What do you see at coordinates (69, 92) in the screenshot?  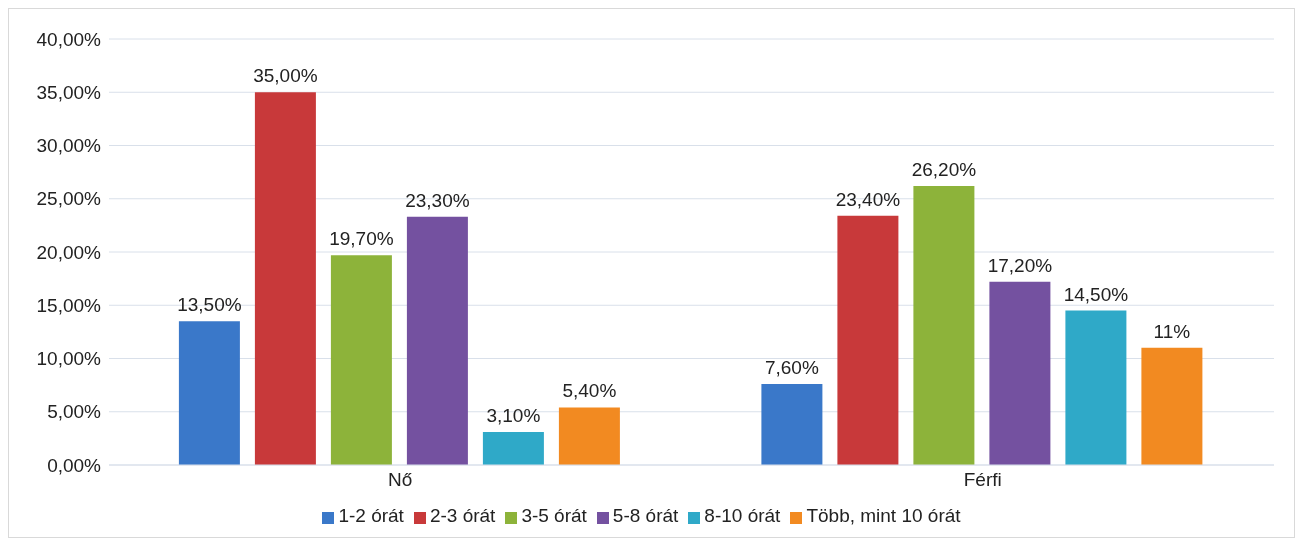 I see `y-tick-label: 35,00%` at bounding box center [69, 92].